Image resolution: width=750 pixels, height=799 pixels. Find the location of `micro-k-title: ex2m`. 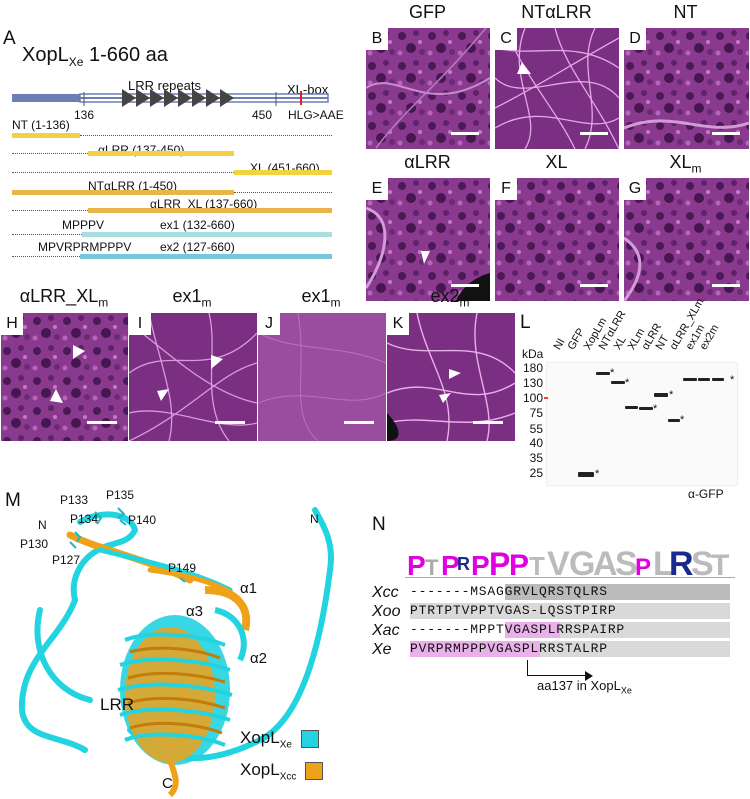

micro-k-title: ex2m is located at coordinates (450, 298).